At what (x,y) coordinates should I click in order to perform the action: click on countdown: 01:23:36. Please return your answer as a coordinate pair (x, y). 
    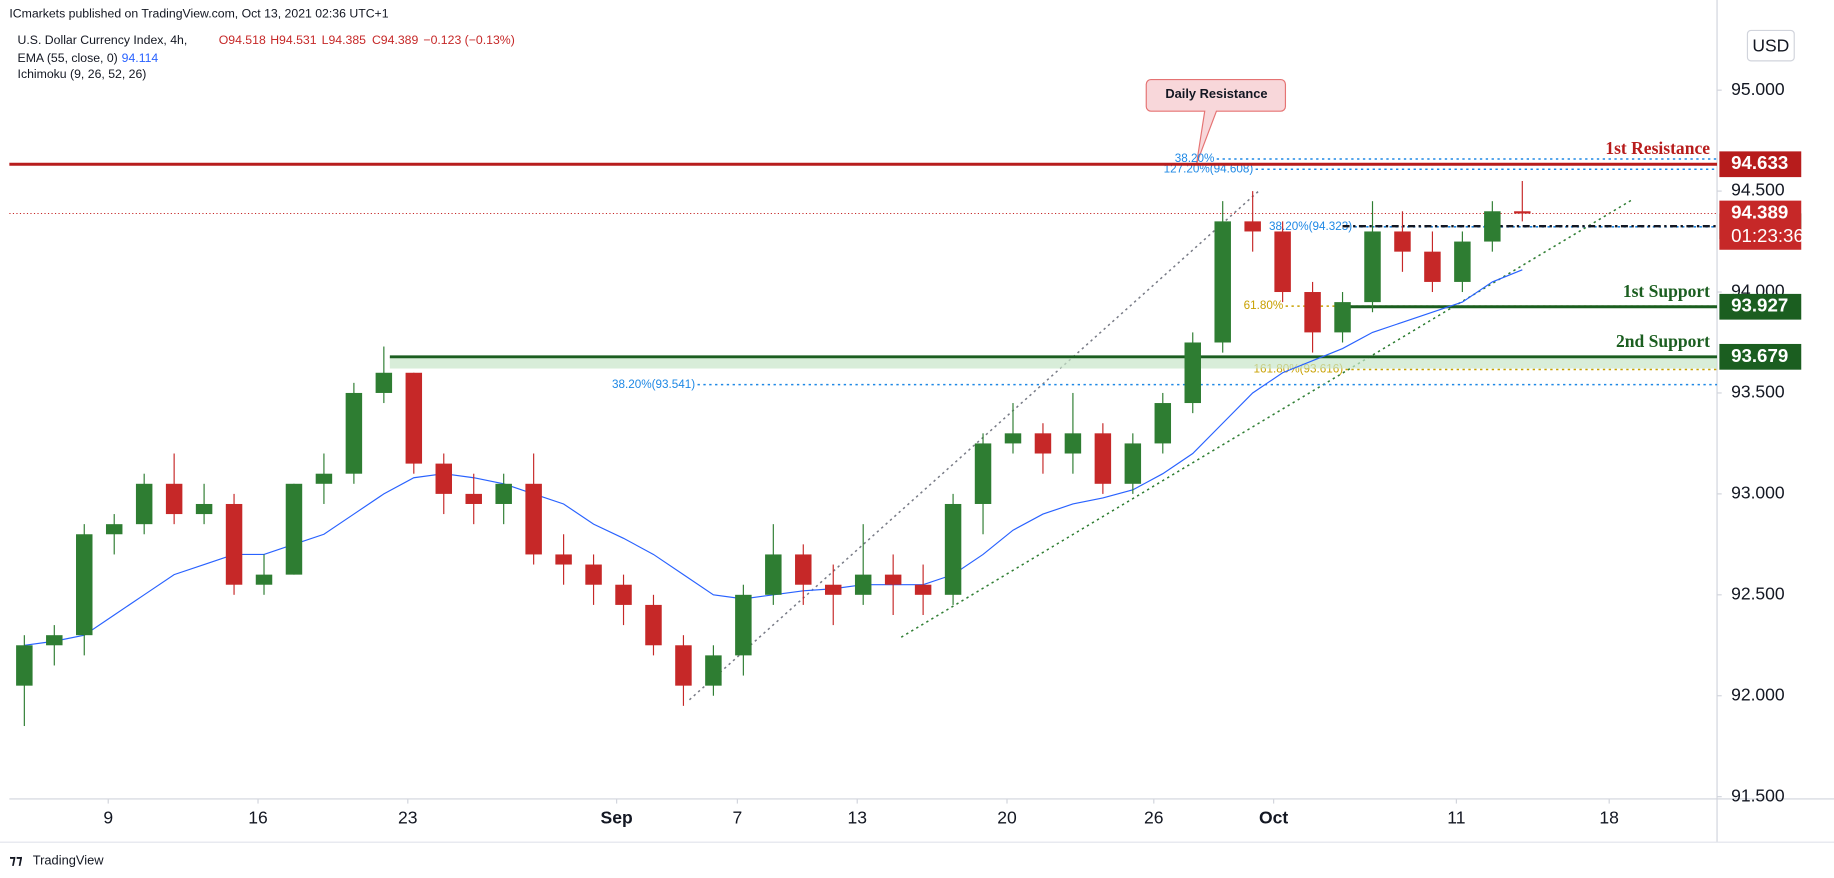
    Looking at the image, I should click on (1767, 235).